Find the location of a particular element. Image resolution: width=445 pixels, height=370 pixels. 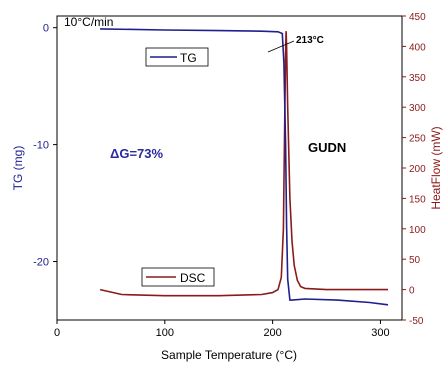

y-right-tick-label: 400 is located at coordinates (417, 47).